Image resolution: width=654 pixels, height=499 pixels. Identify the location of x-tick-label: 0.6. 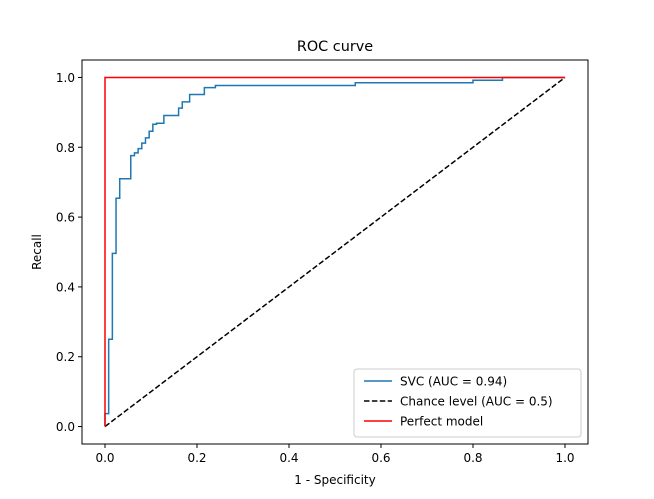
(380, 458).